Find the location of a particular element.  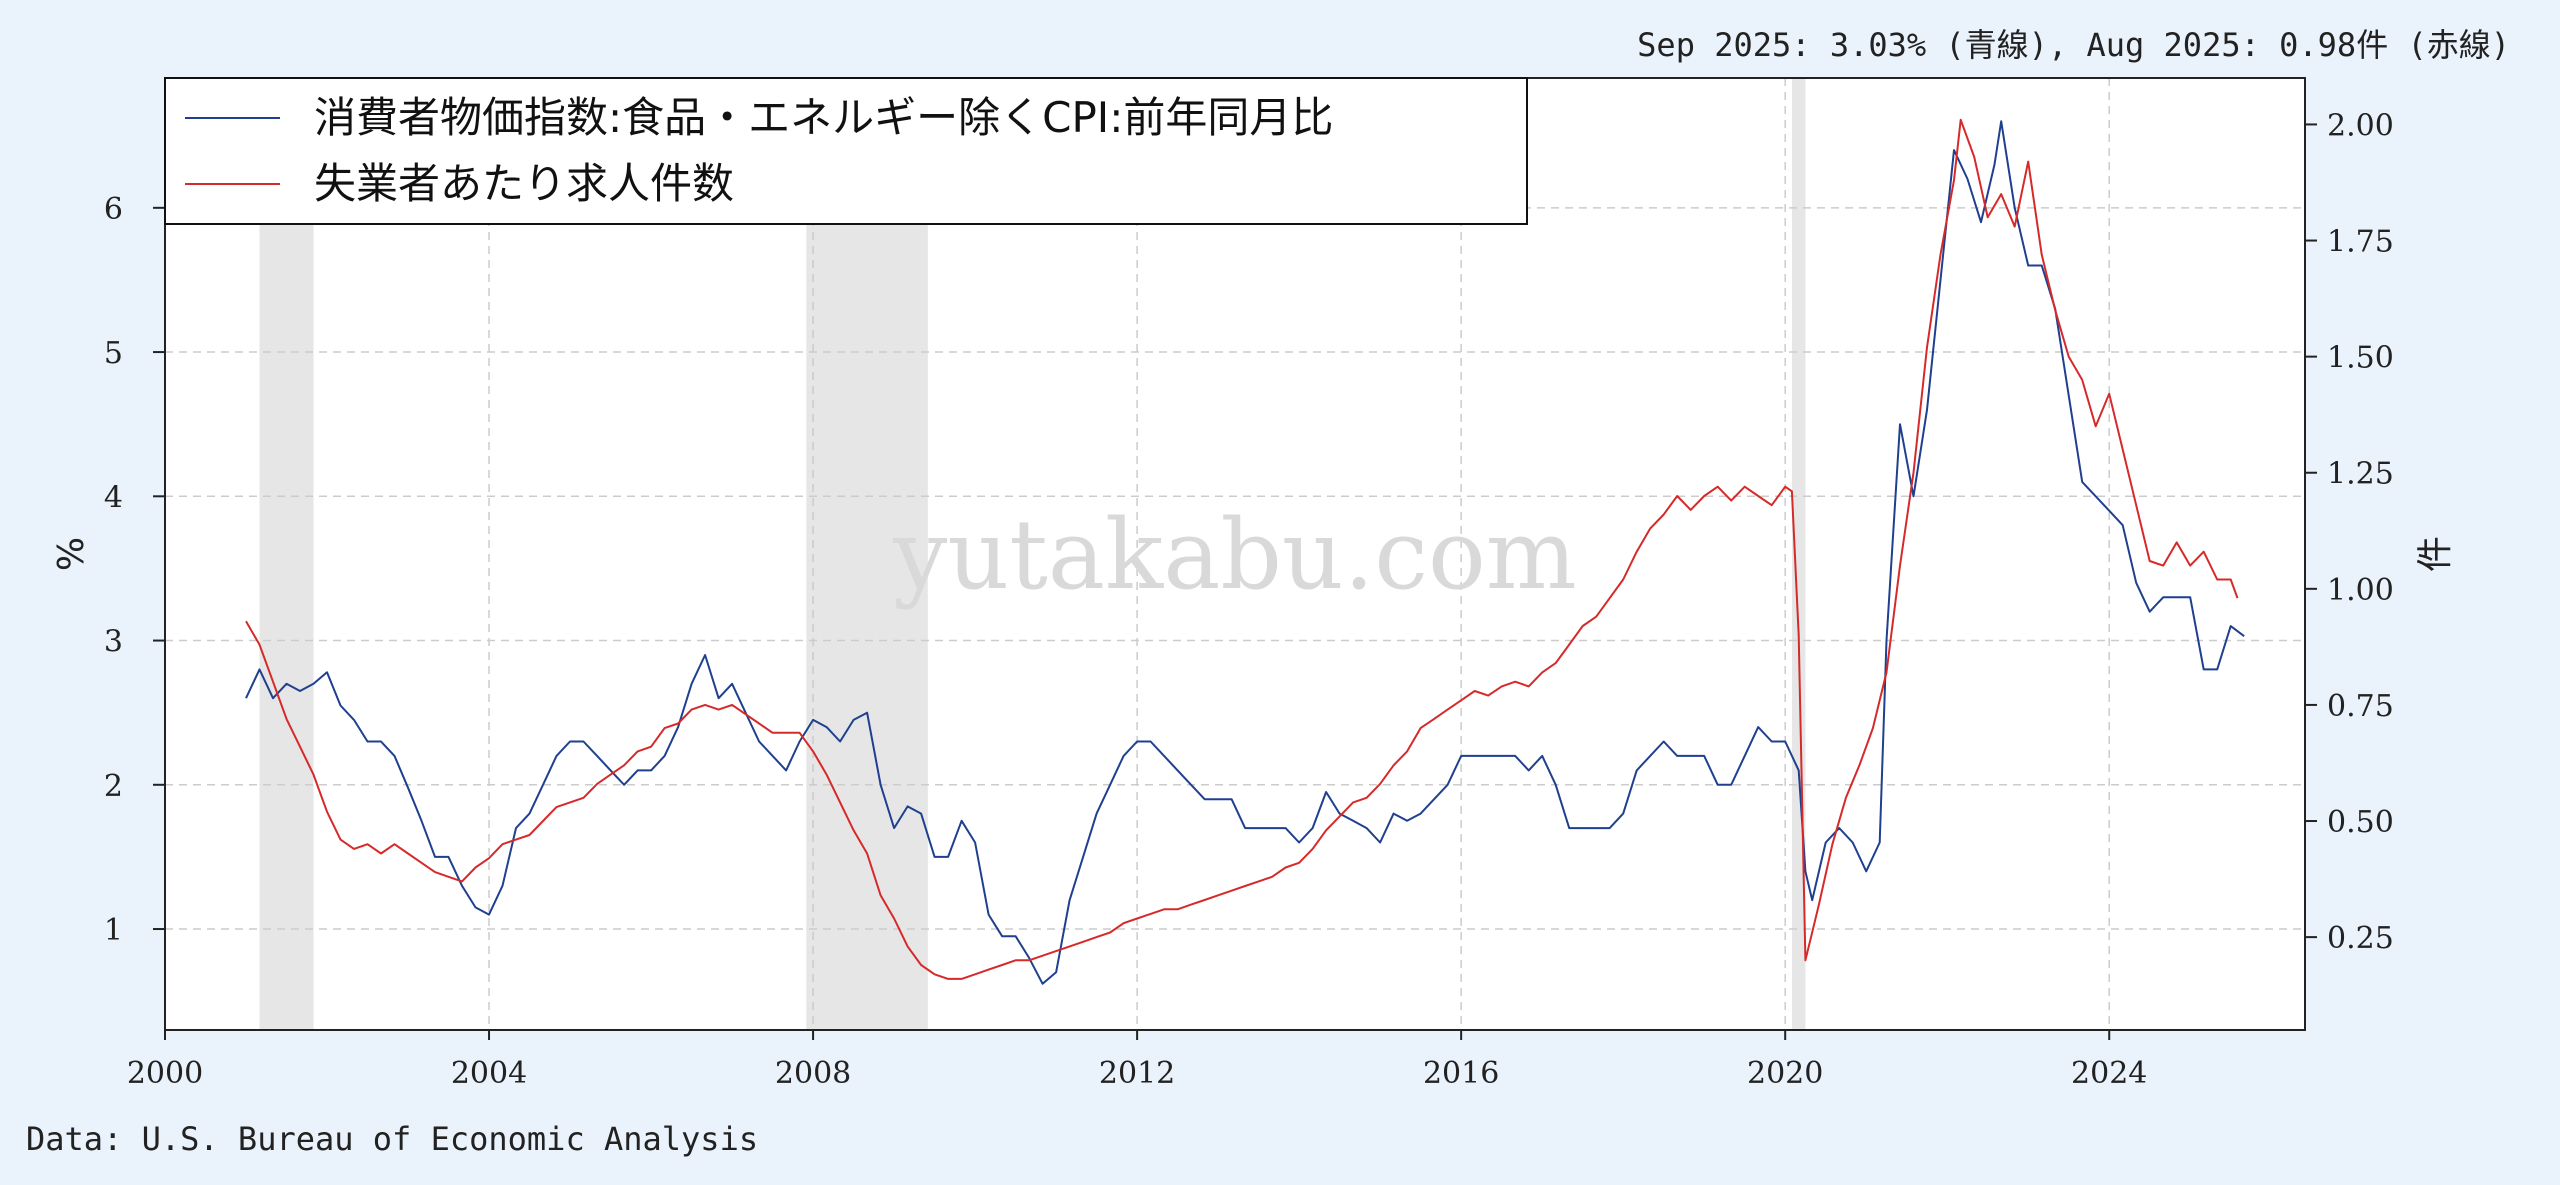

y-right-tick-label-4: 1.25 is located at coordinates (2360, 474).